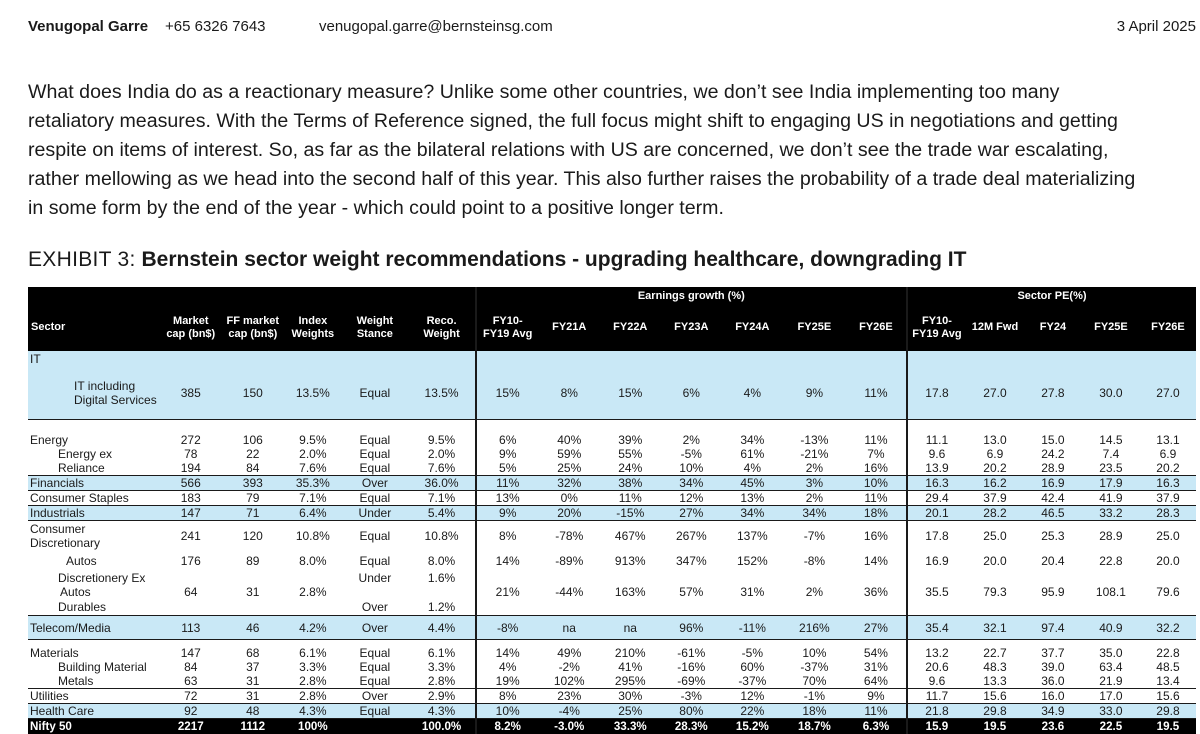  Describe the element at coordinates (1110, 711) in the screenshot. I see `cell: 33.0` at that location.